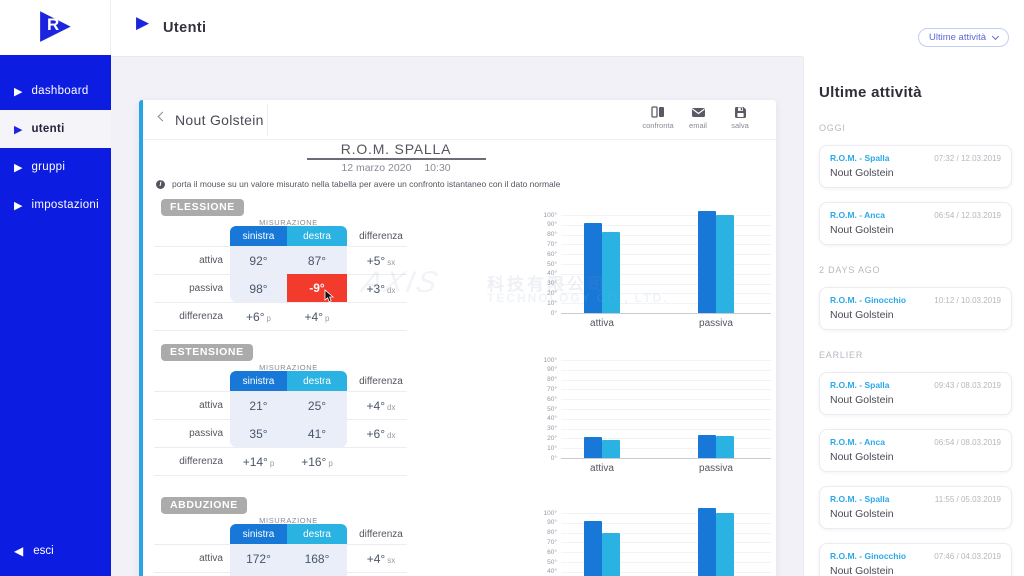  What do you see at coordinates (552, 562) in the screenshot?
I see `y-axis-tick: 50°` at bounding box center [552, 562].